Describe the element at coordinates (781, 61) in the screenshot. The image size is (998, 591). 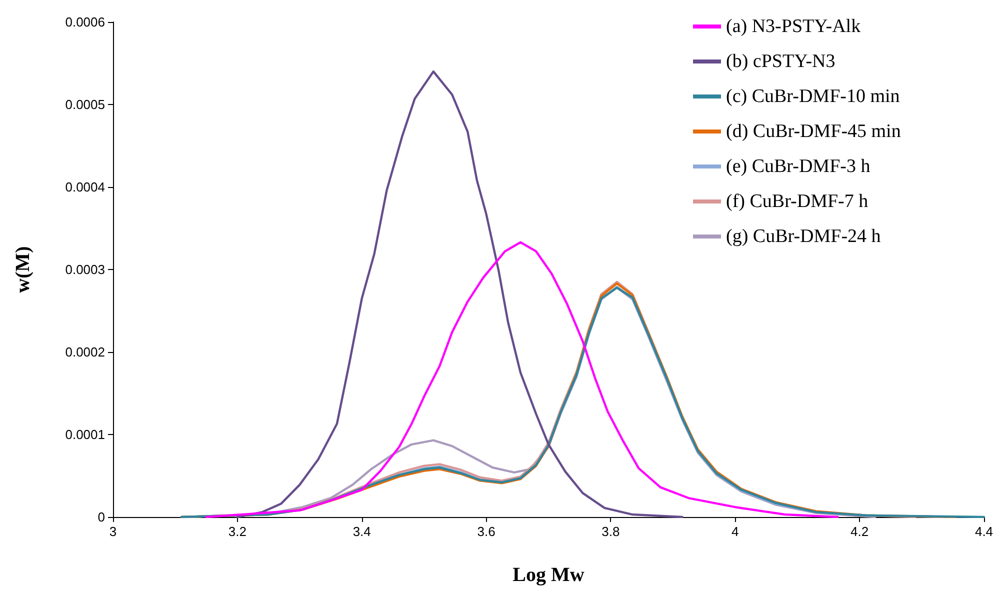
I see `legend-label: (b) cPSTY-N3` at that location.